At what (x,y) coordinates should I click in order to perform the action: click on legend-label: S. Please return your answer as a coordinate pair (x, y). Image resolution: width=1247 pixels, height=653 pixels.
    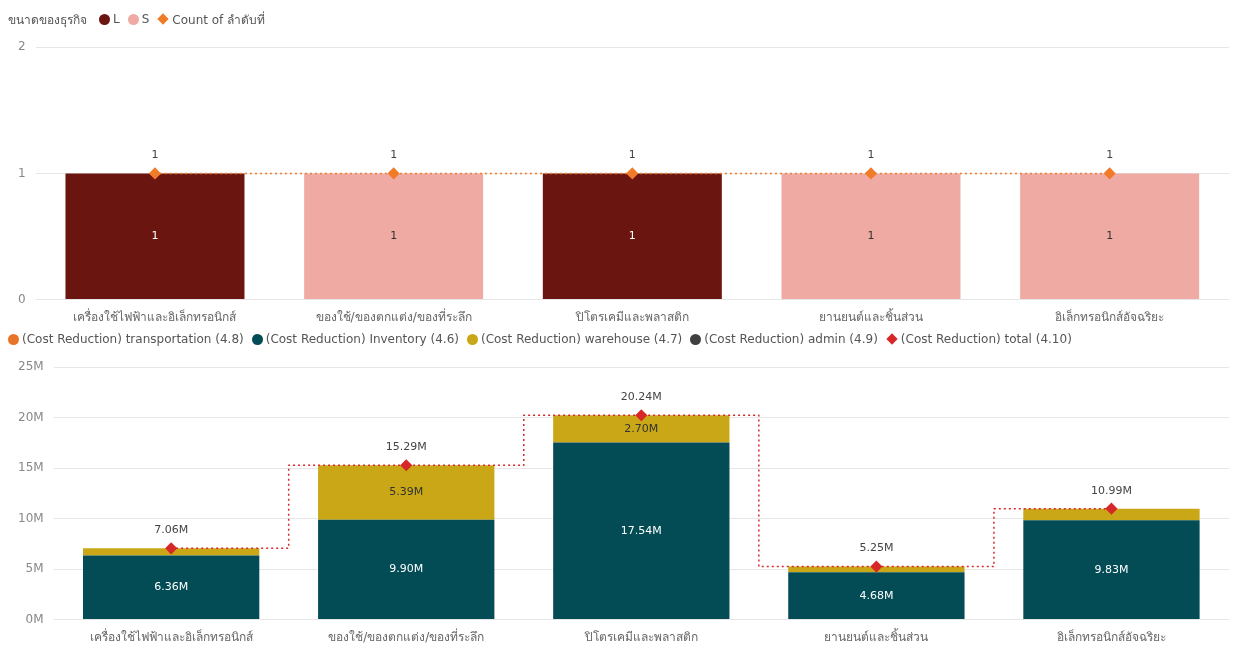
    Looking at the image, I should click on (145, 19).